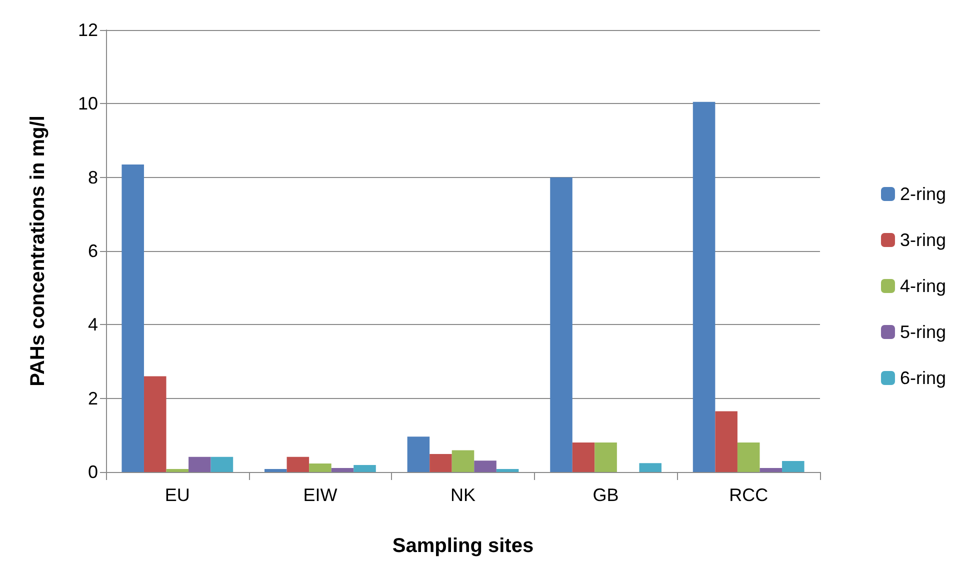 The image size is (964, 572). What do you see at coordinates (923, 378) in the screenshot?
I see `legend-label: 6-ring` at bounding box center [923, 378].